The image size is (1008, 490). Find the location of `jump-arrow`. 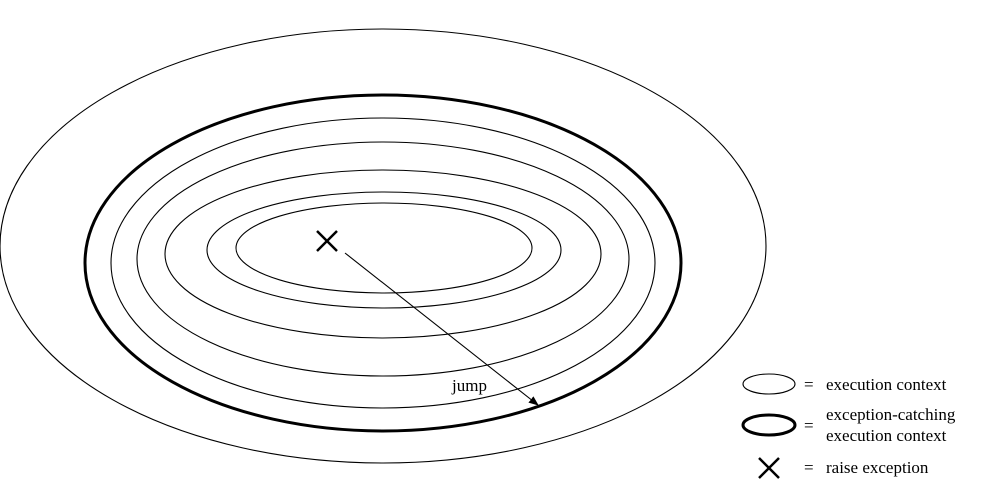

jump-arrow is located at coordinates (441, 329).